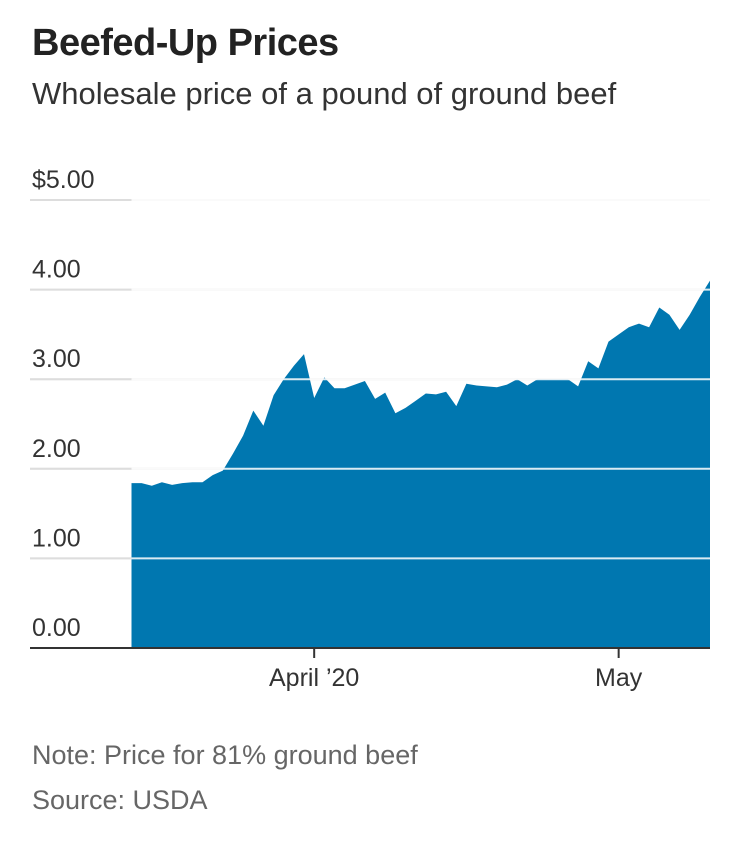 The image size is (740, 864). What do you see at coordinates (185, 43) in the screenshot?
I see `chart-title: Beefed-Up Prices` at bounding box center [185, 43].